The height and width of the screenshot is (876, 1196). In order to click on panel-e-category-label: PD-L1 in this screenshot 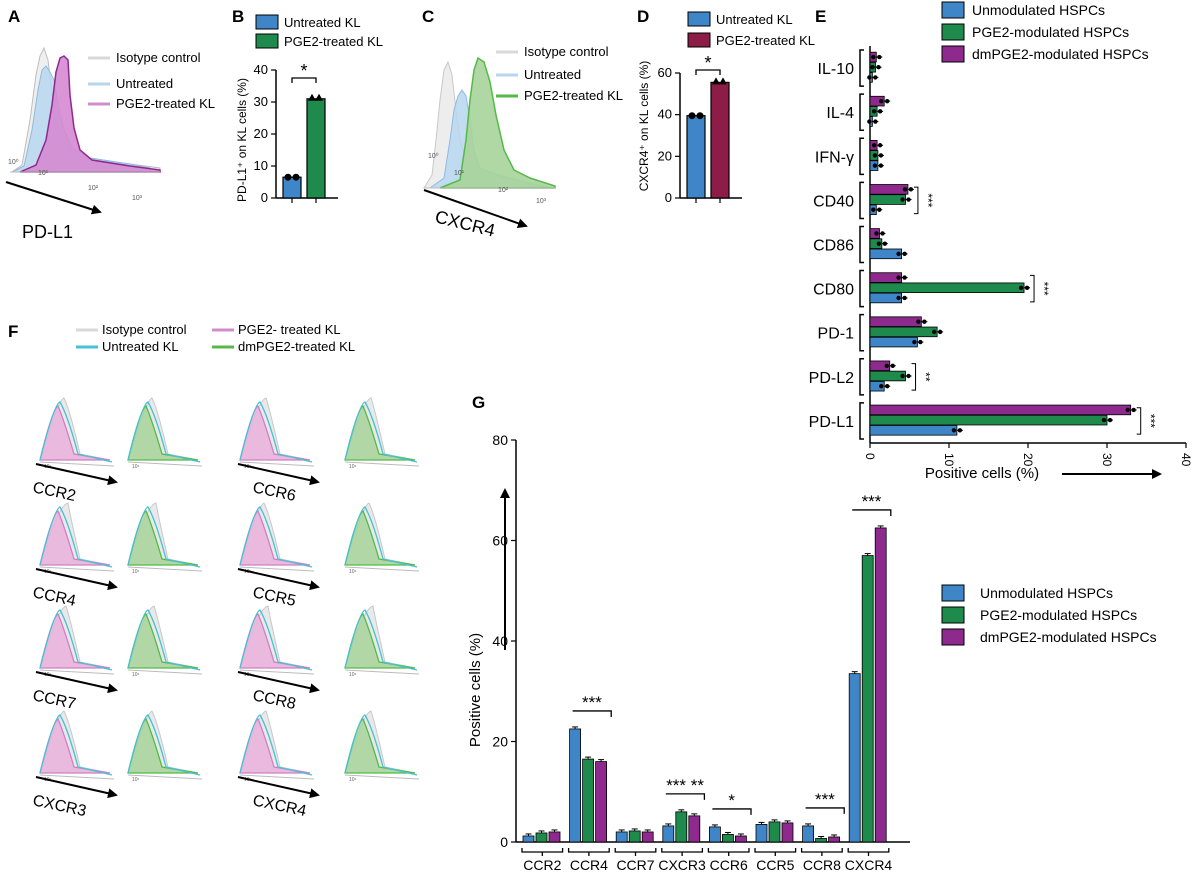, I will do `click(831, 422)`.